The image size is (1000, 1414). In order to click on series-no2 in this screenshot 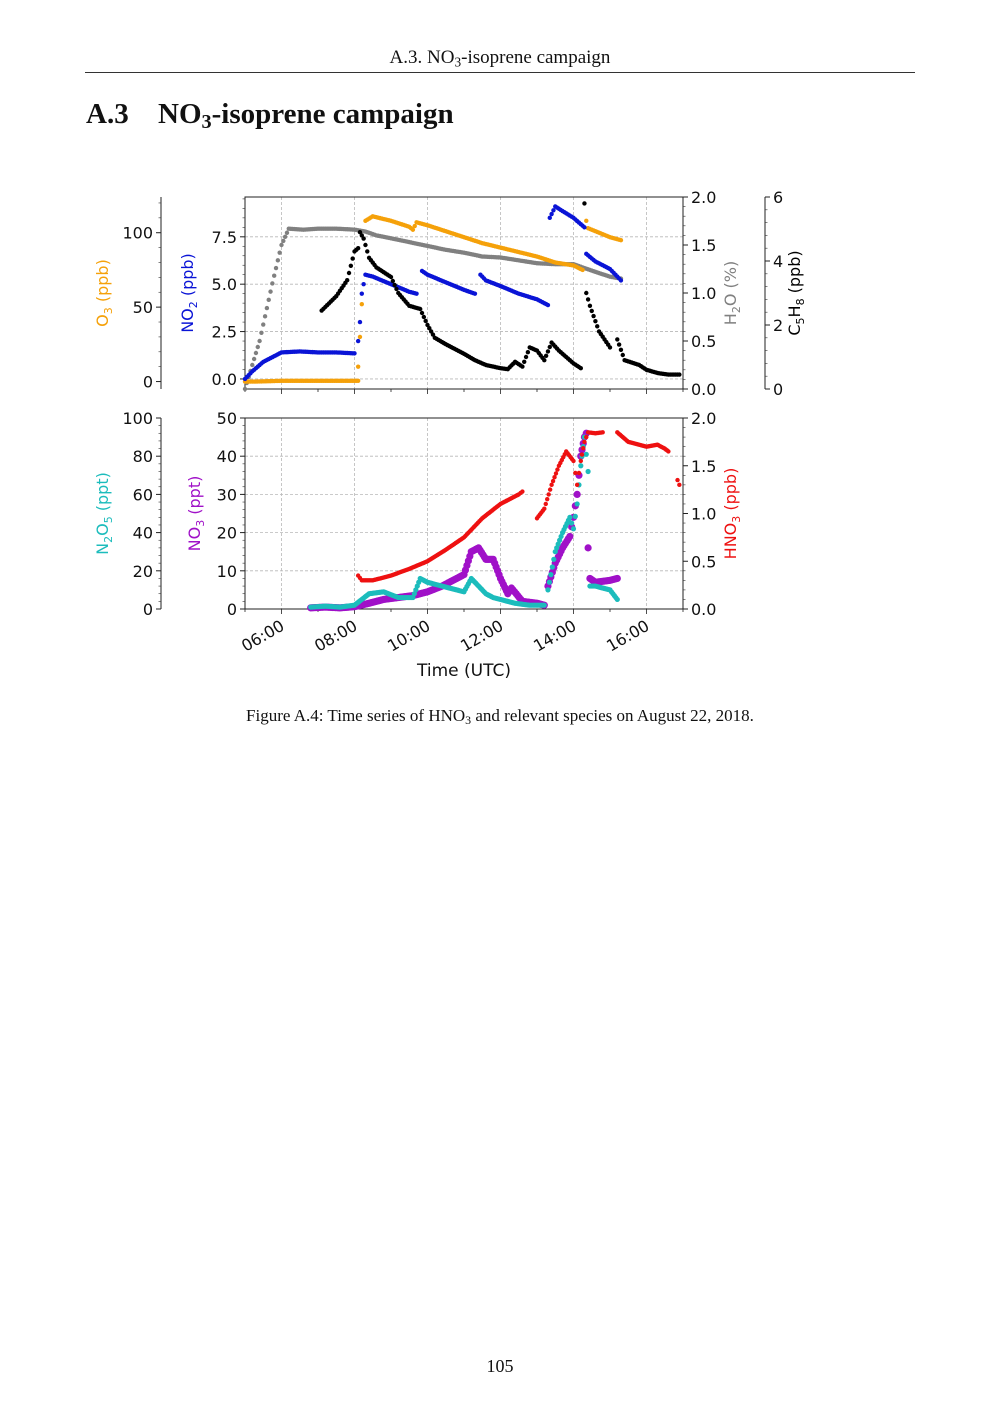, I will do `click(433, 293)`.